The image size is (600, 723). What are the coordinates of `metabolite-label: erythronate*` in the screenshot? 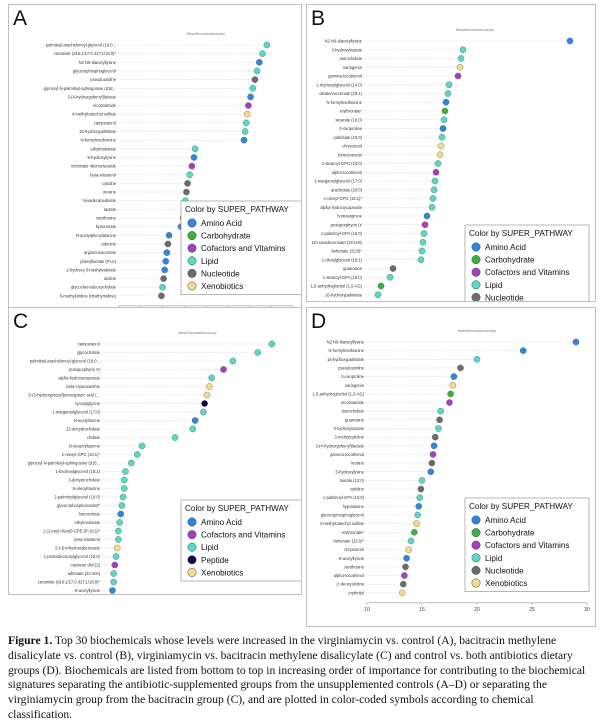 It's located at (351, 111).